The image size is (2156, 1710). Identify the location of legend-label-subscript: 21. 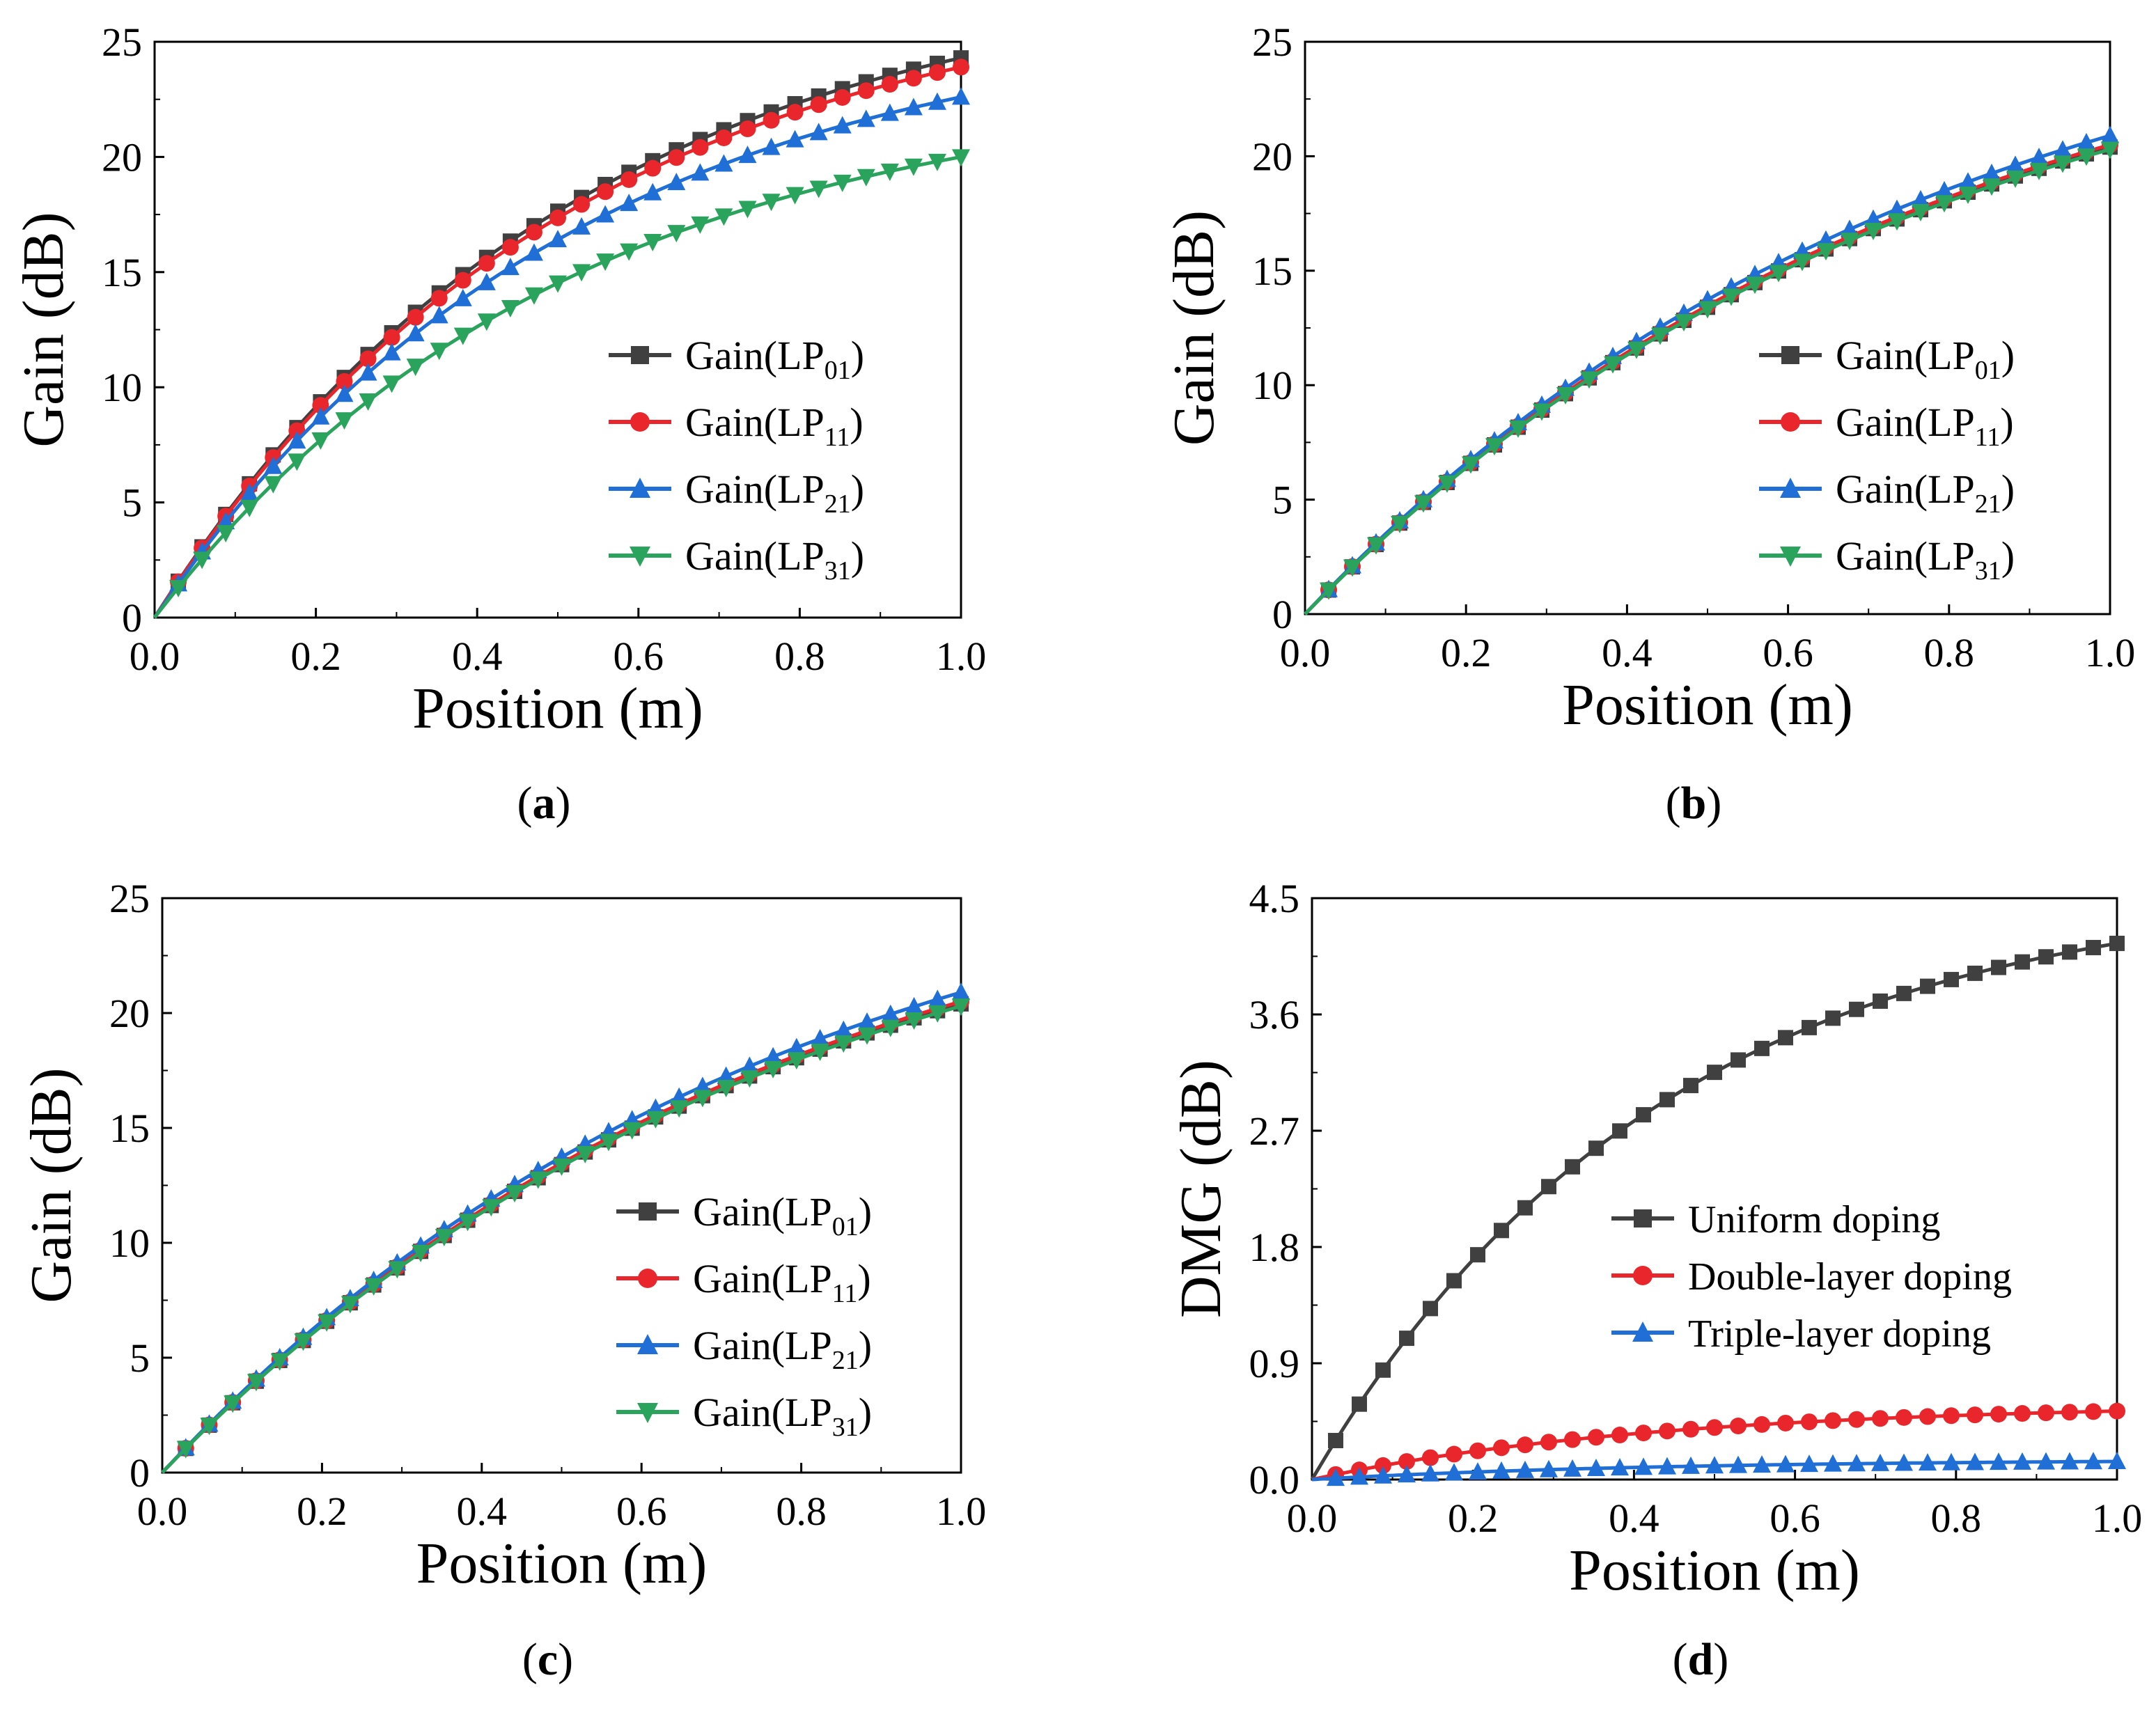
(838, 504).